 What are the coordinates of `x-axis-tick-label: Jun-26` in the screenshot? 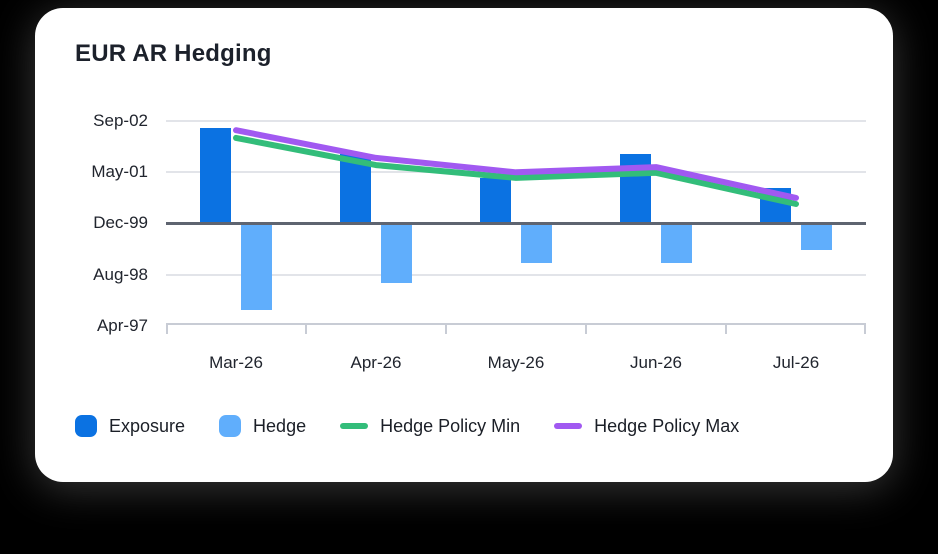 It's located at (656, 362).